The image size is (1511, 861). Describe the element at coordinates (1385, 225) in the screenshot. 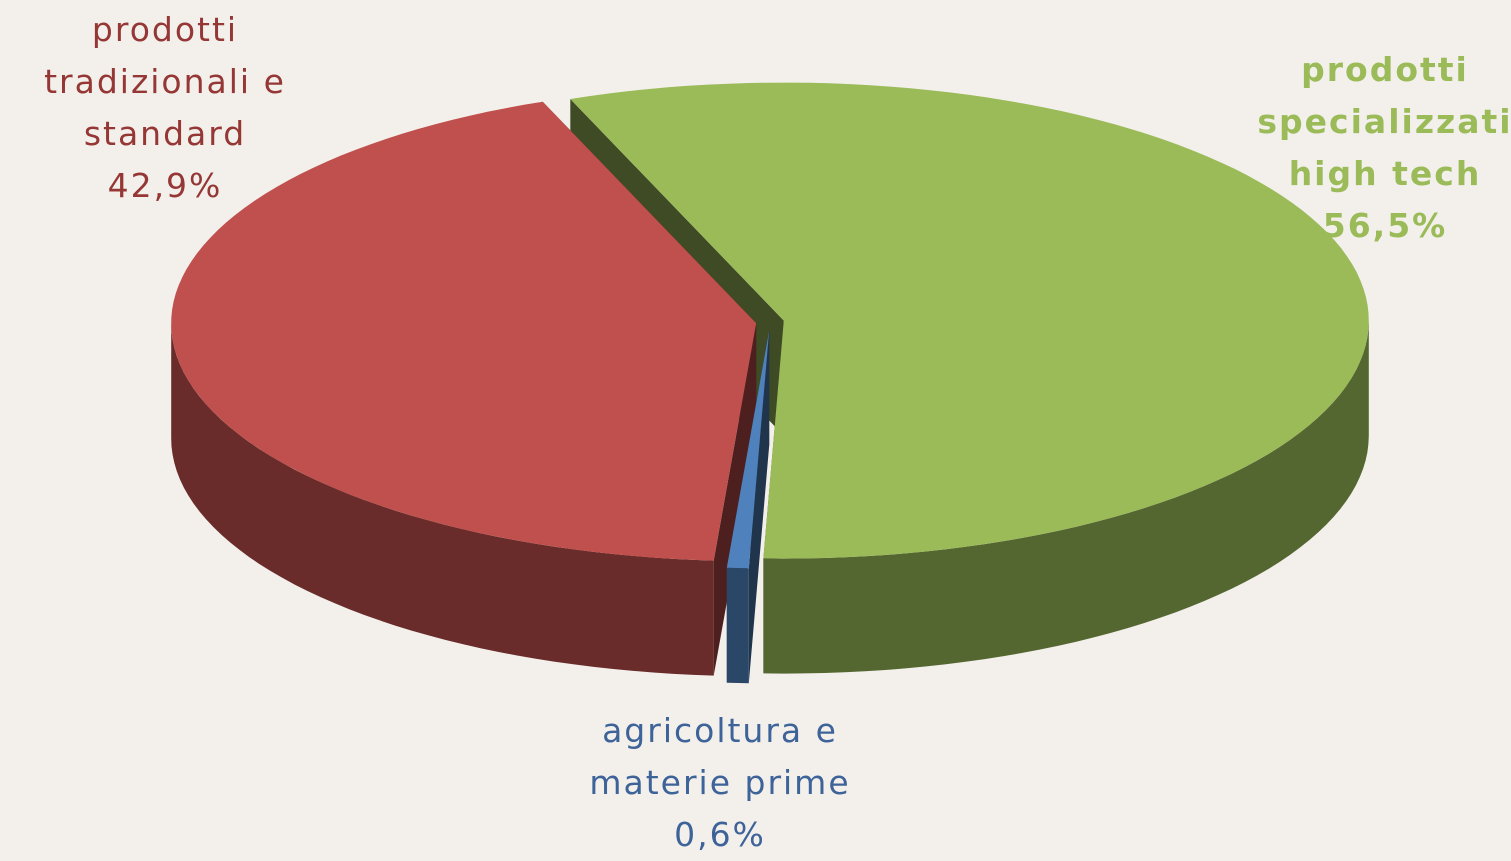

I see `label-value: 56,5%` at that location.